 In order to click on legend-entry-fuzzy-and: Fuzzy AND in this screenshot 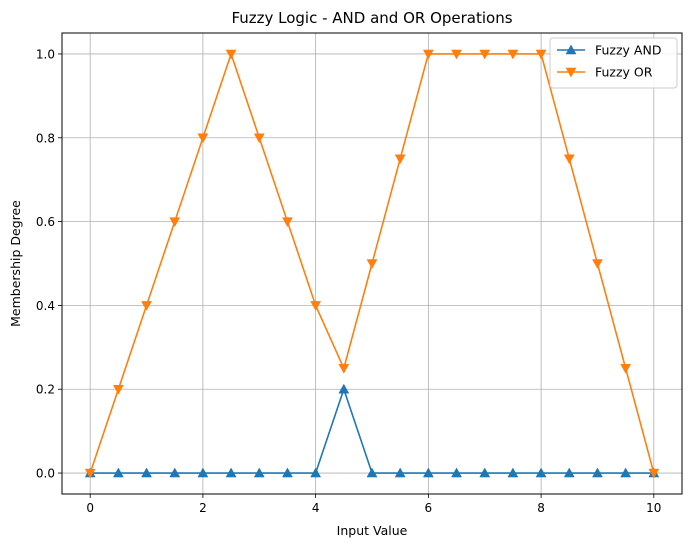, I will do `click(609, 50)`.